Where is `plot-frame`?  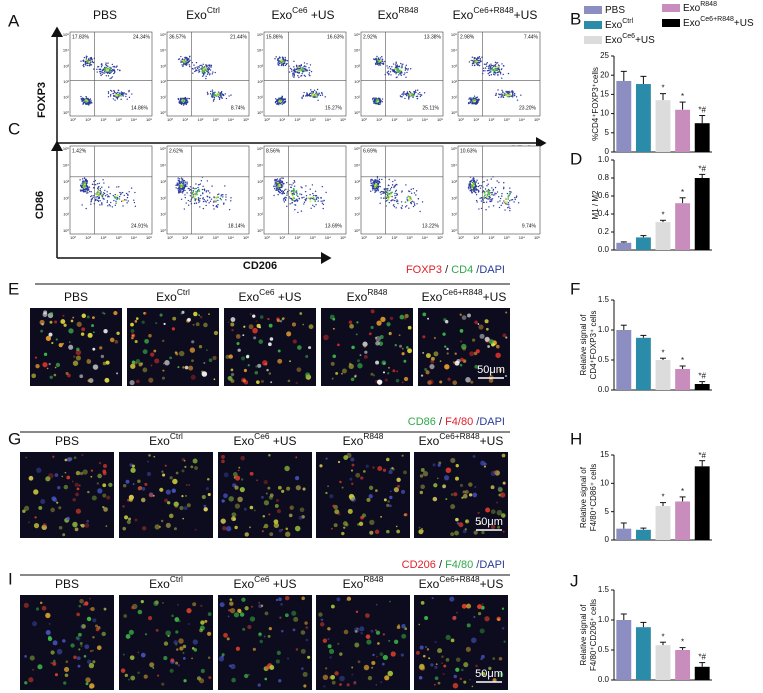
plot-frame is located at coordinates (499, 74).